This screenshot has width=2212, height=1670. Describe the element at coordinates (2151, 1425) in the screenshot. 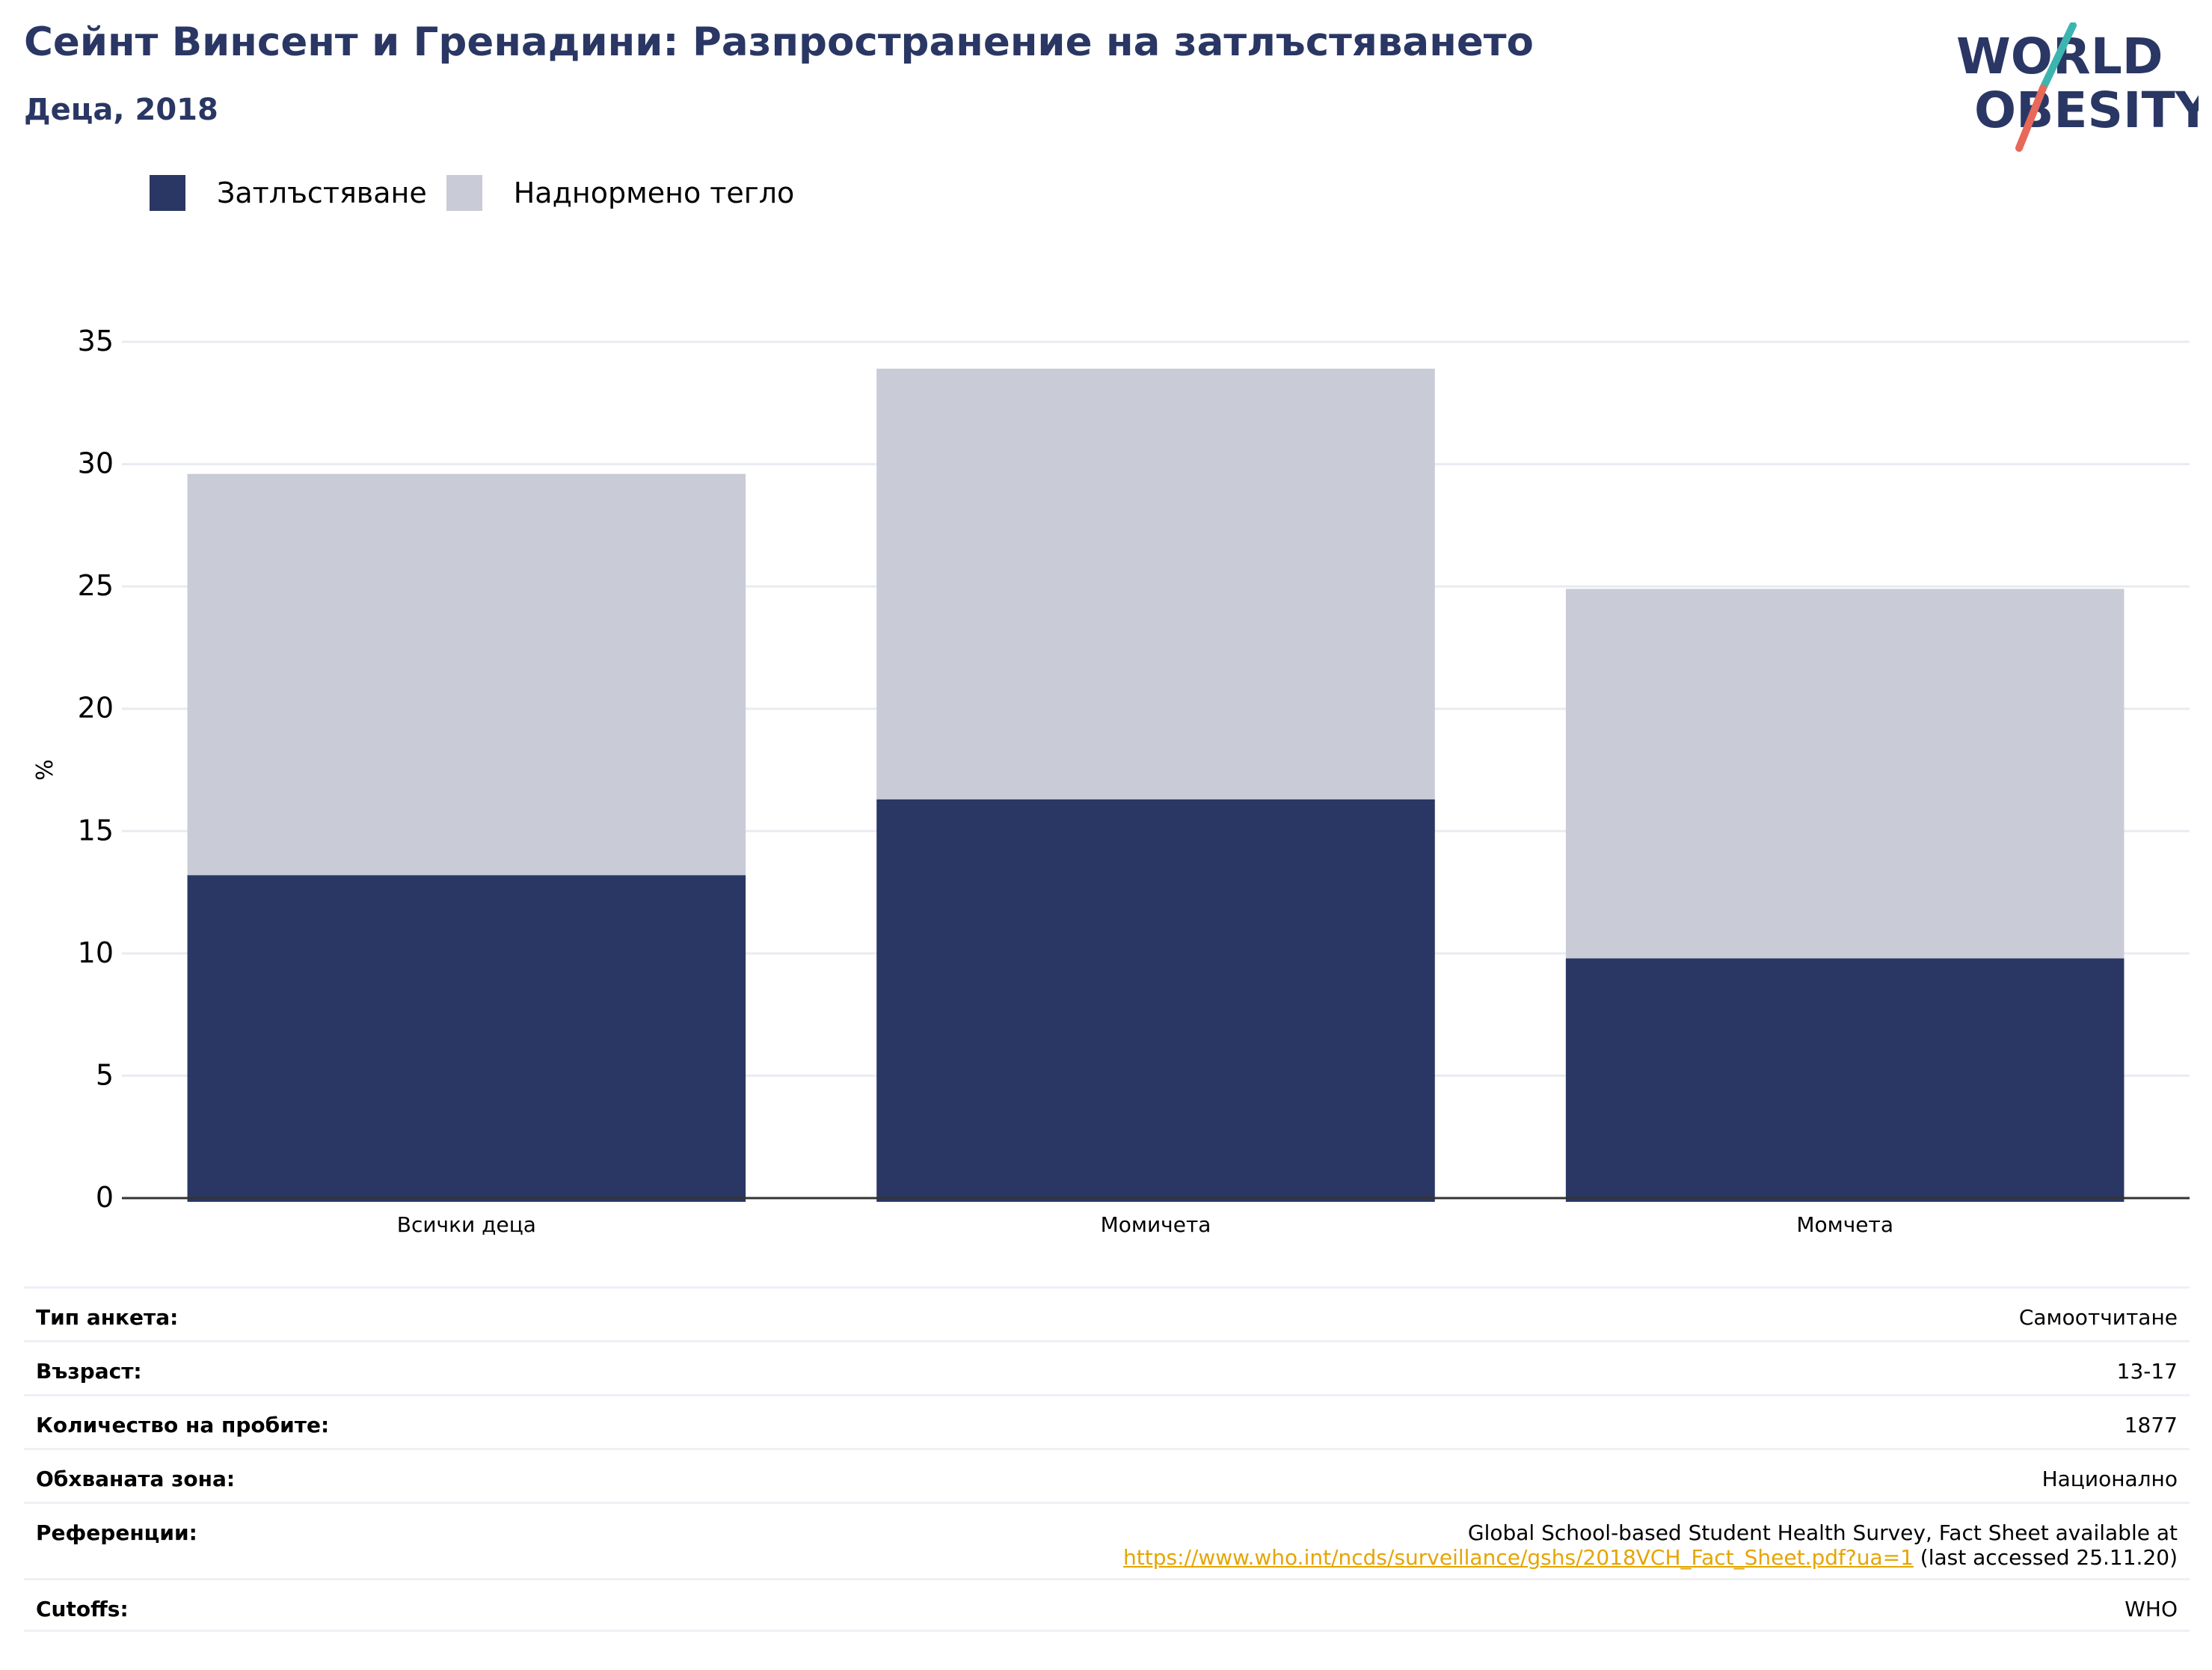

I see `info-value: 1877` at that location.